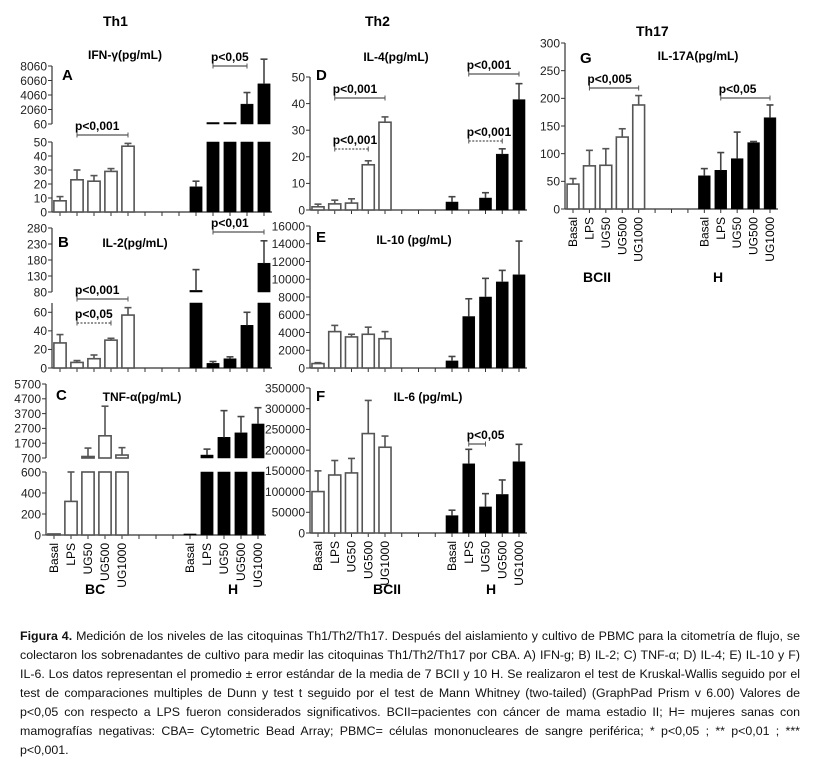  Describe the element at coordinates (31, 472) in the screenshot. I see `y-tick-label: 600` at that location.